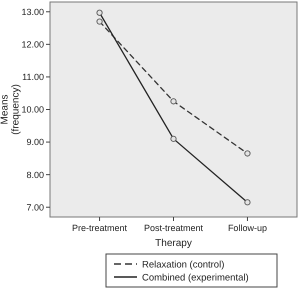 This screenshot has width=300, height=289. Describe the element at coordinates (33, 77) in the screenshot. I see `y-tick-label: 11.00` at that location.